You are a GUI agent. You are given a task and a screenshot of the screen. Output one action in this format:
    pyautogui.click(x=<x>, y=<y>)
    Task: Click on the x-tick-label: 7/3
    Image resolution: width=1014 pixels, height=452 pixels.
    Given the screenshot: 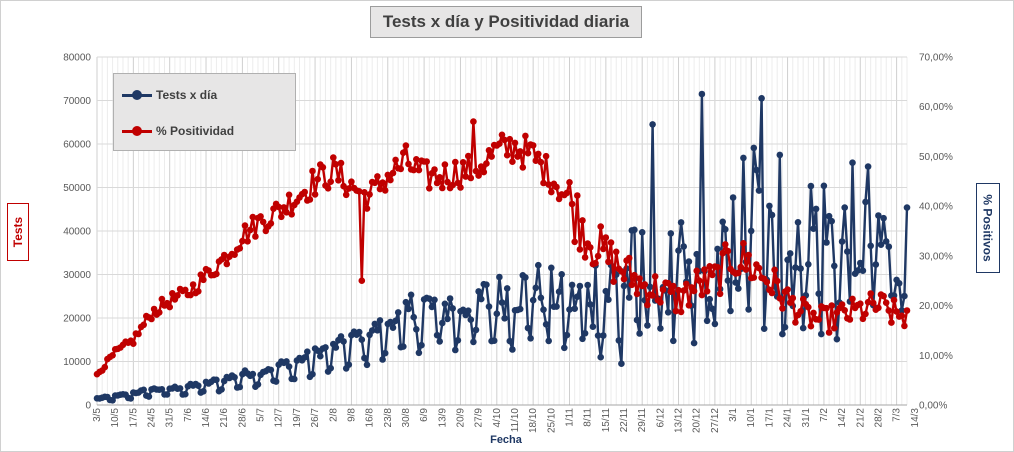 What is the action you would take?
    pyautogui.click(x=897, y=415)
    